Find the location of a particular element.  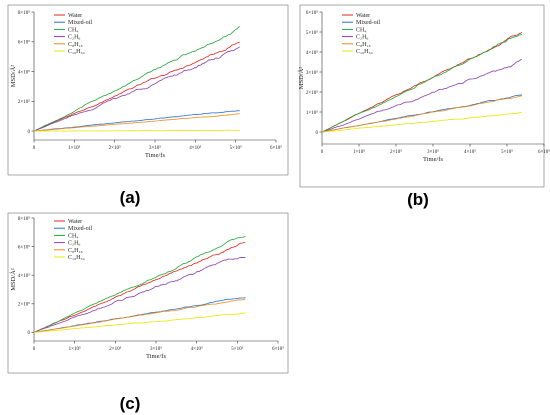

y-tick-label: 5×10⁵ is located at coordinates (312, 33).